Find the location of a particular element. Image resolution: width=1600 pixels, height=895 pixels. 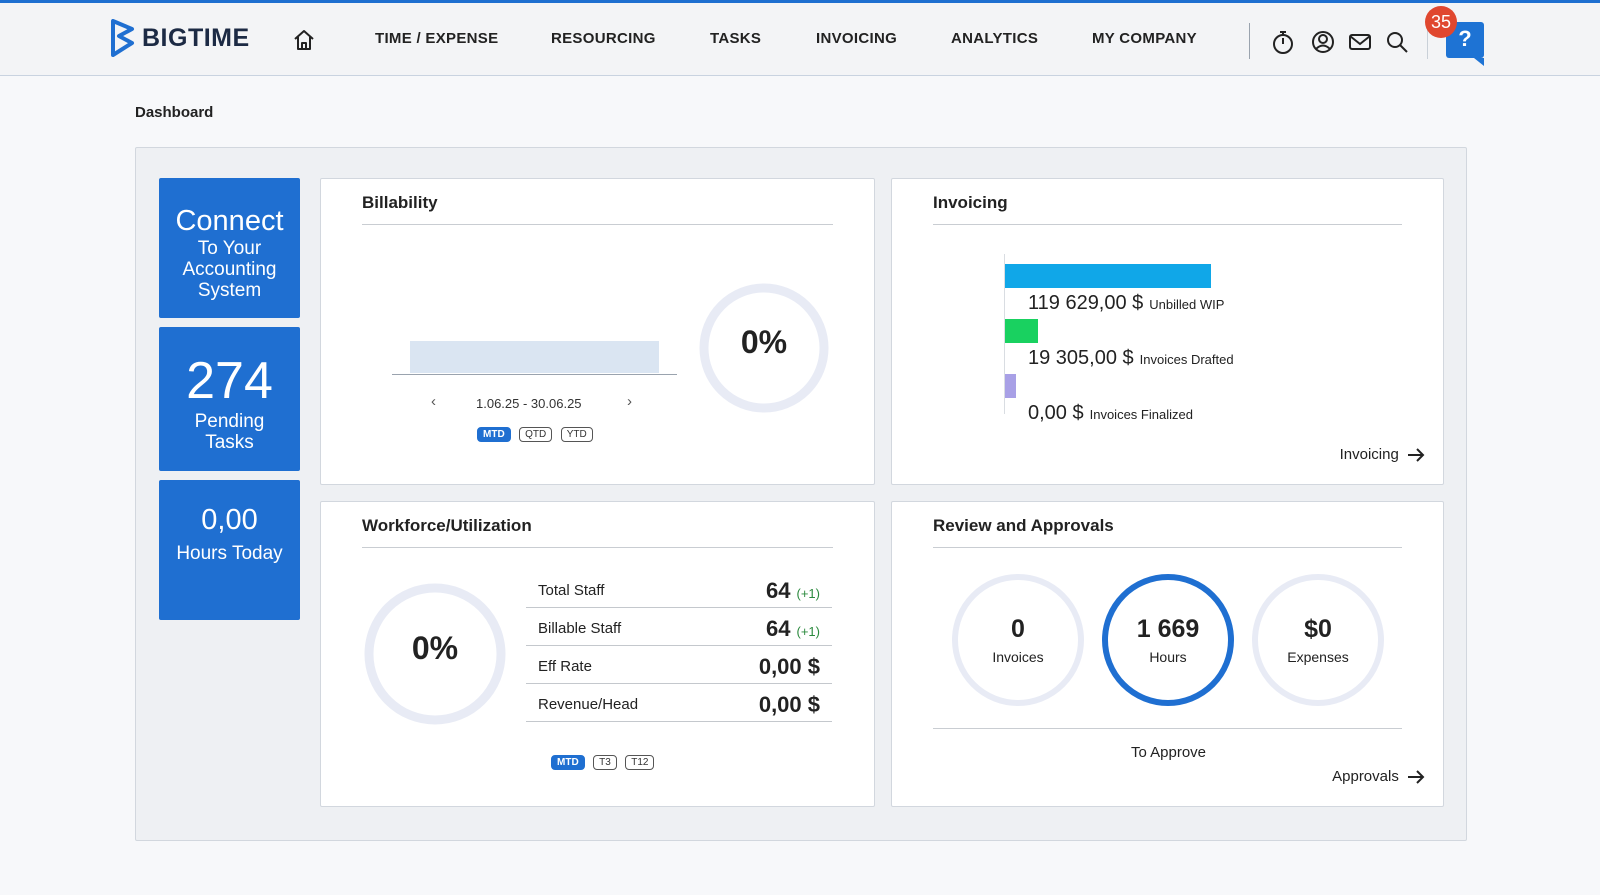

logo-text: BIGTIME is located at coordinates (196, 37).